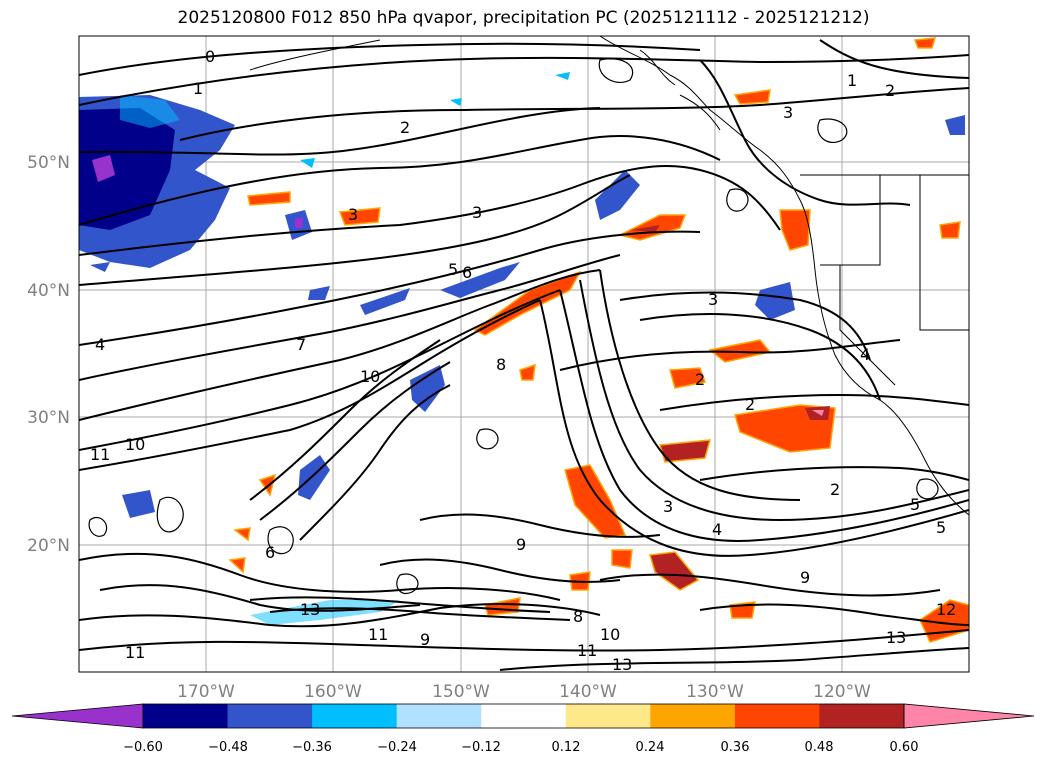 This screenshot has height=765, width=1047. What do you see at coordinates (48, 291) in the screenshot?
I see `lat-label-40n: 40°N` at bounding box center [48, 291].